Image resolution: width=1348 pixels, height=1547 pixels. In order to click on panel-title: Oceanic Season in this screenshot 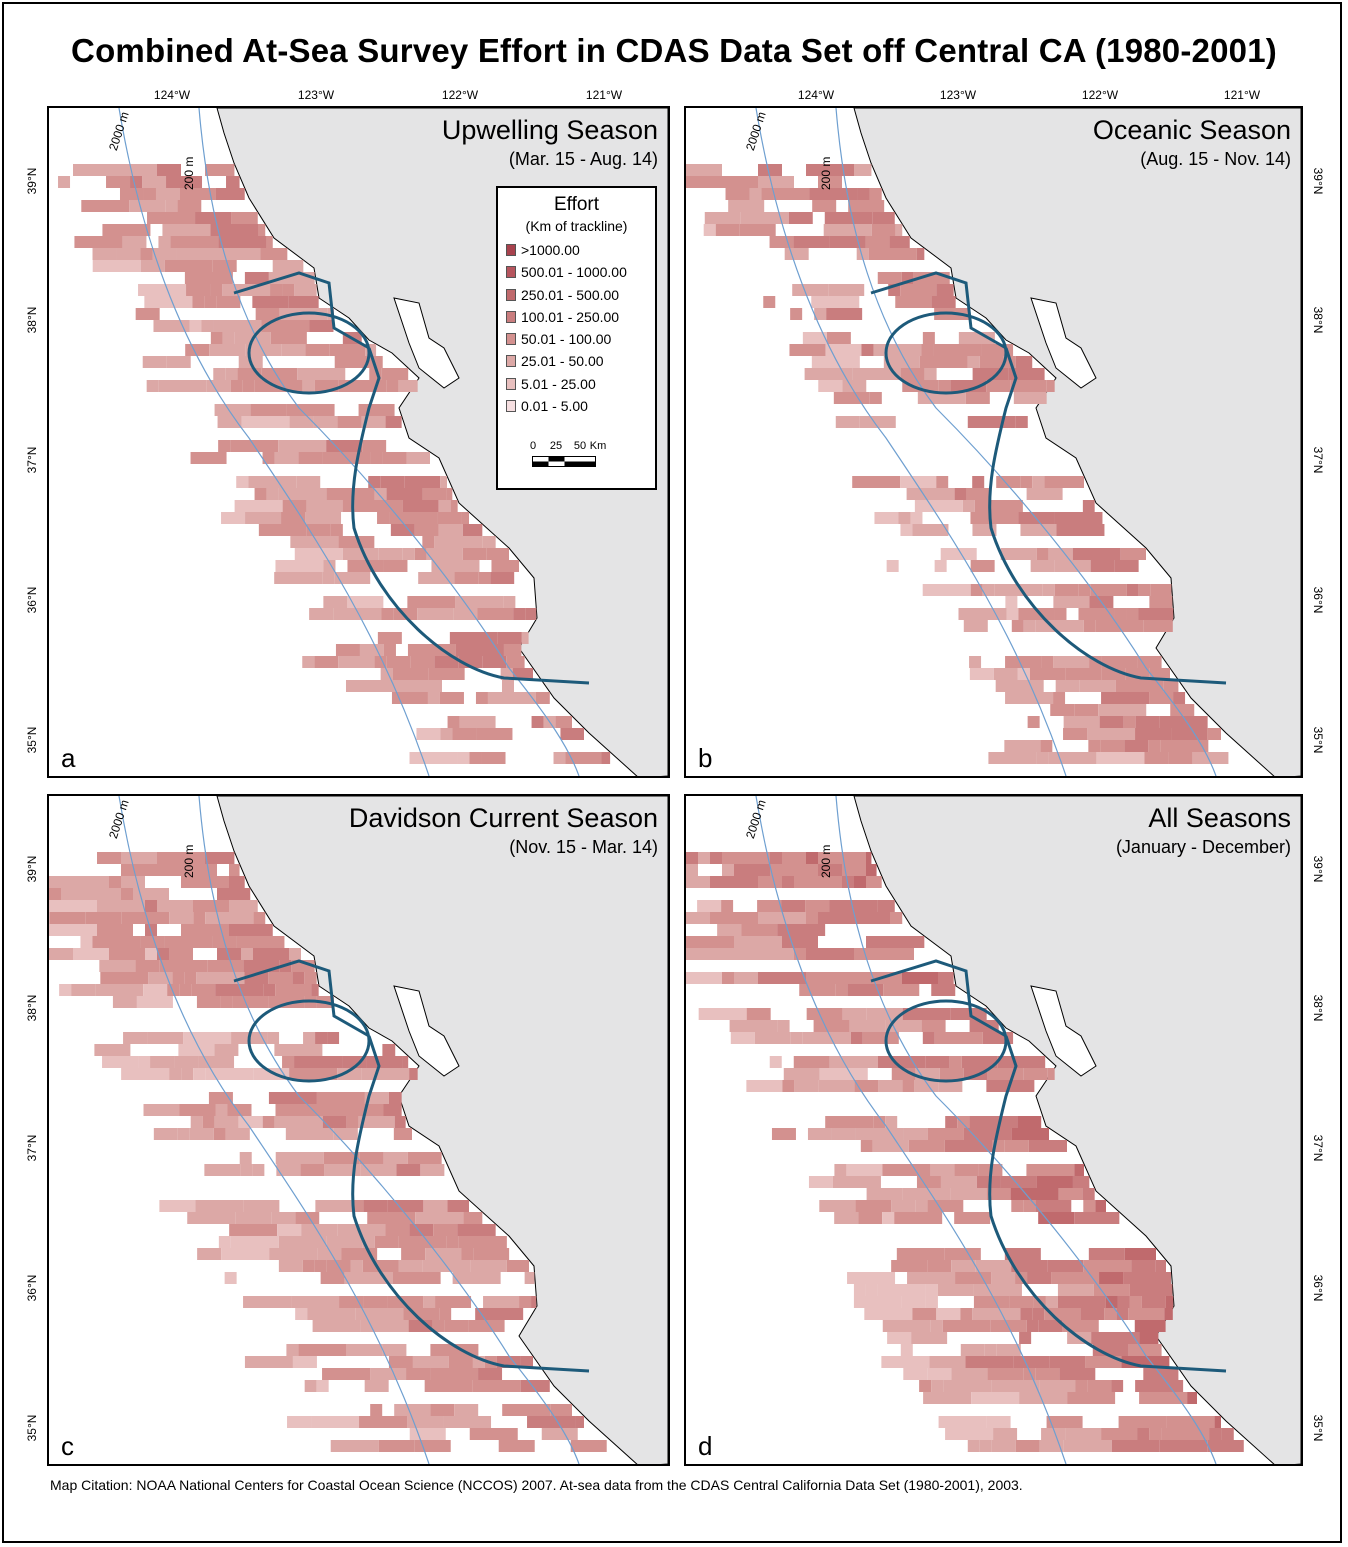, I will do `click(1191, 130)`.